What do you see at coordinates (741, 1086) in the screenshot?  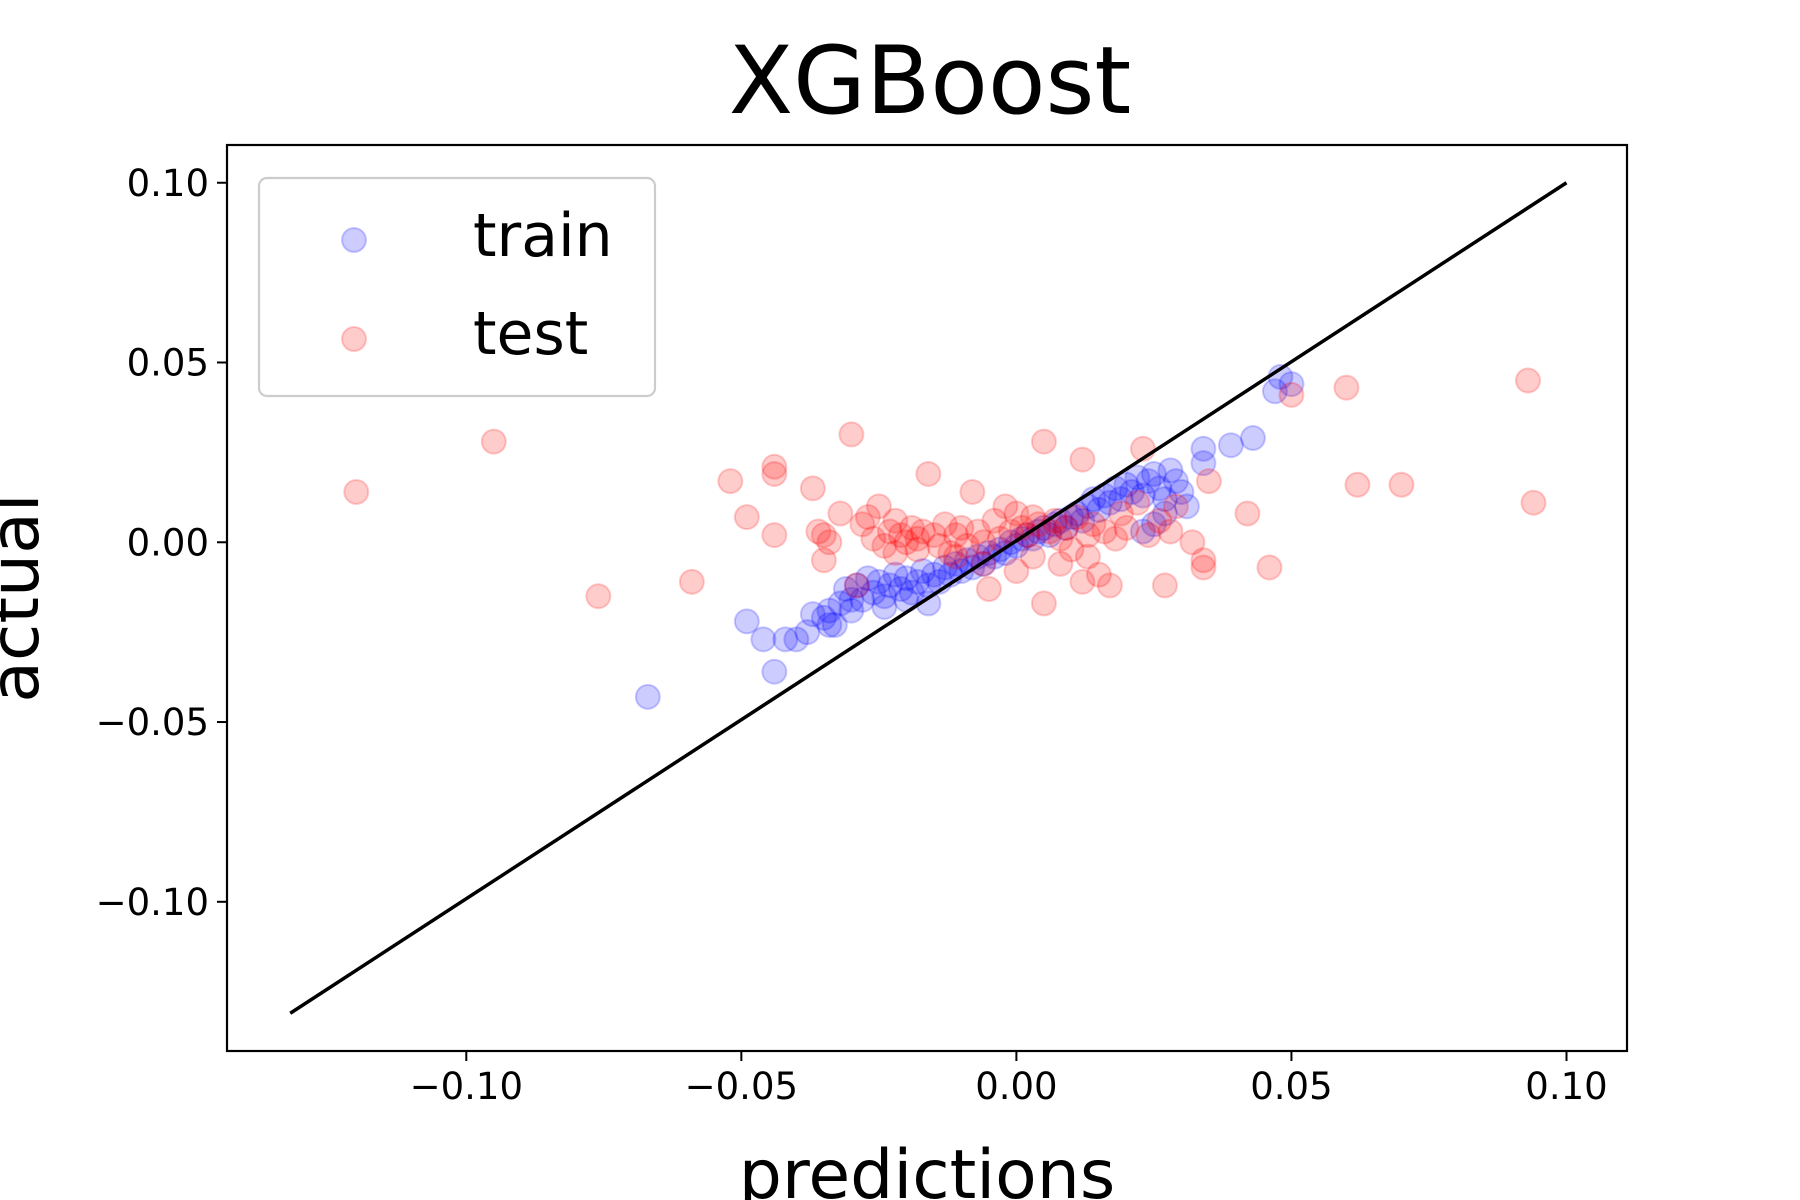 I see `x-tick-label: −0.05` at bounding box center [741, 1086].